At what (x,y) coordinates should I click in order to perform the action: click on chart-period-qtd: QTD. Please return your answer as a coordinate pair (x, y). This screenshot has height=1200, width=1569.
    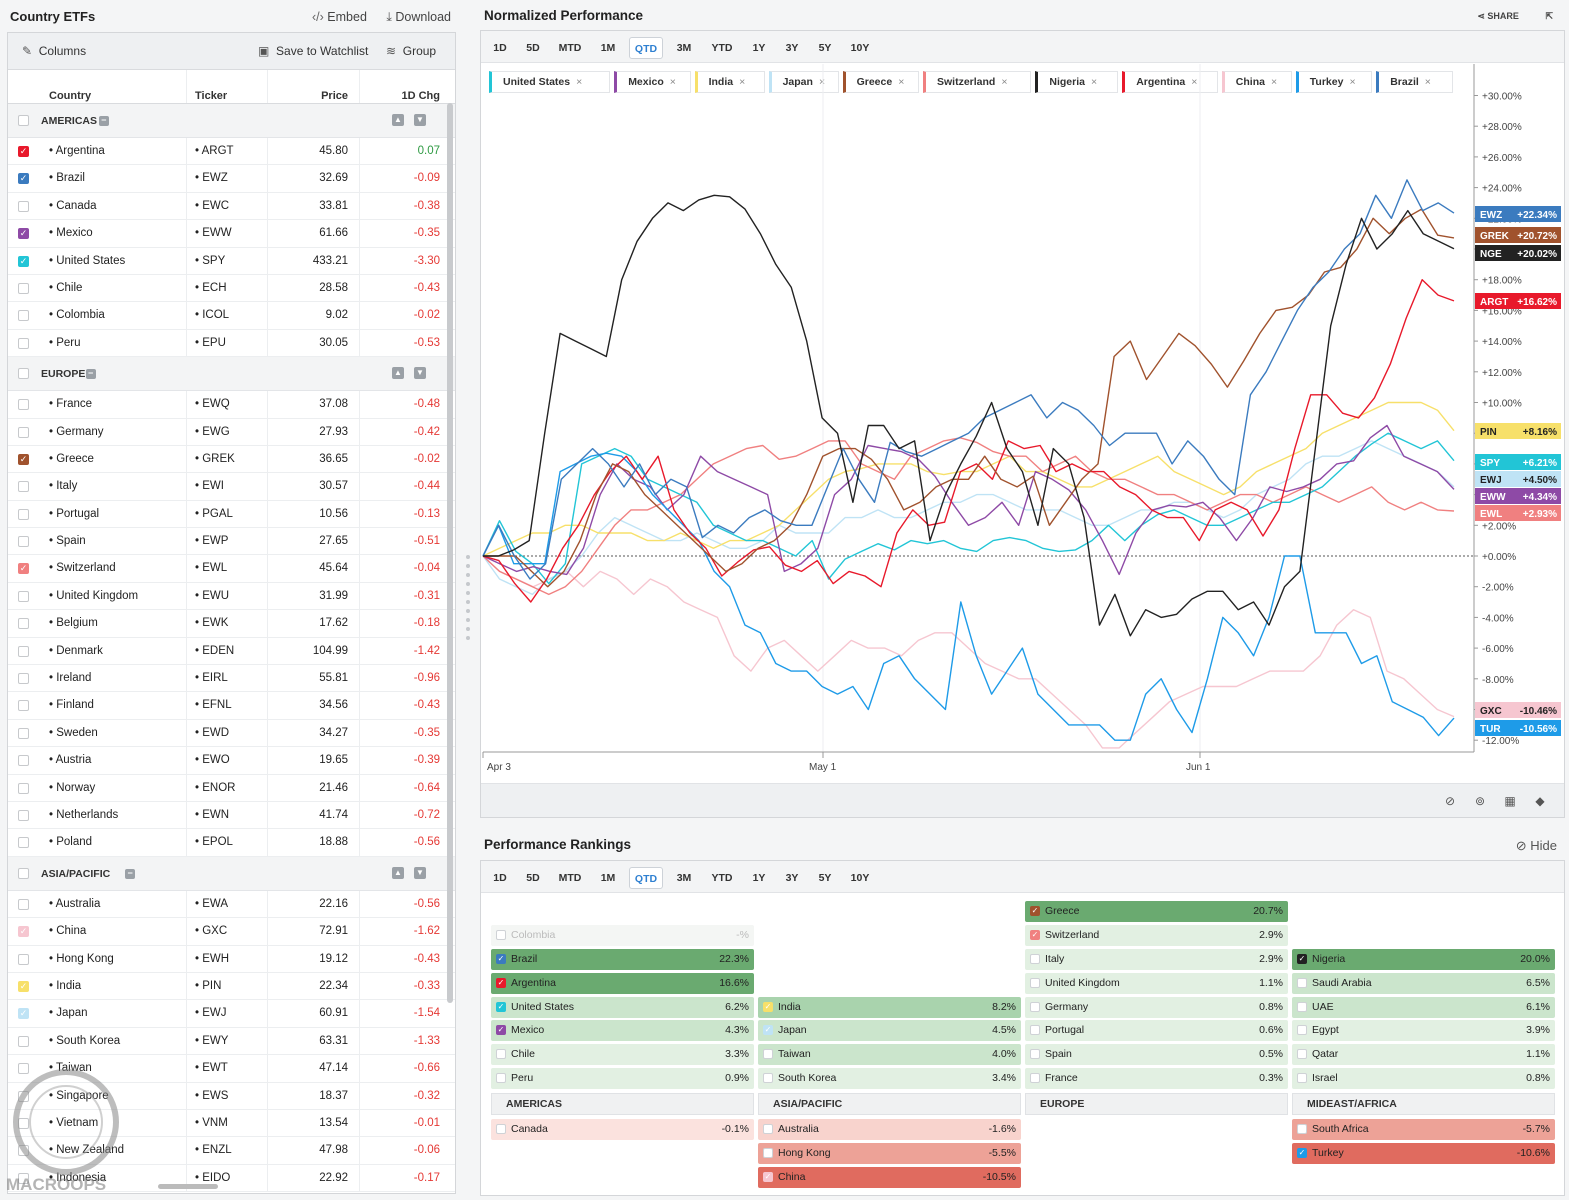
    Looking at the image, I should click on (646, 48).